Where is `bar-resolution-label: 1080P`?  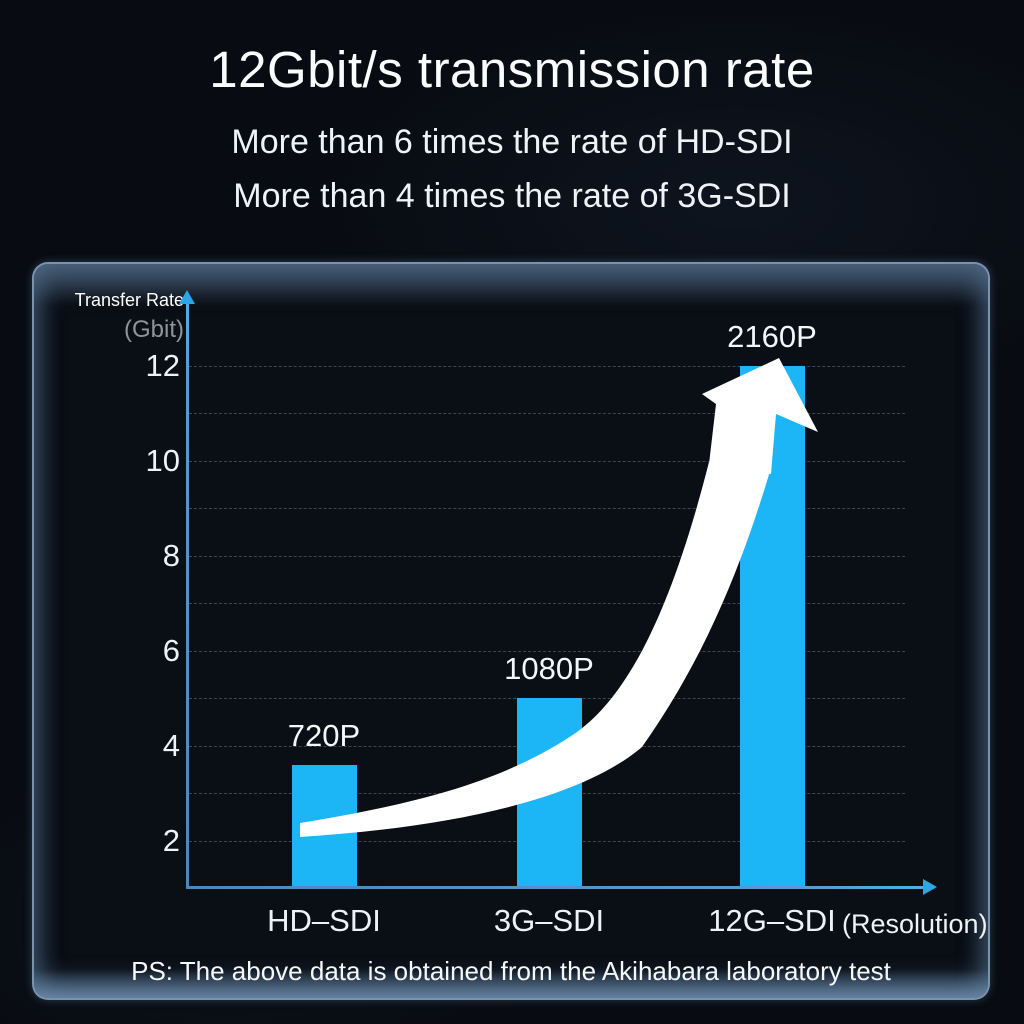
bar-resolution-label: 1080P is located at coordinates (549, 668).